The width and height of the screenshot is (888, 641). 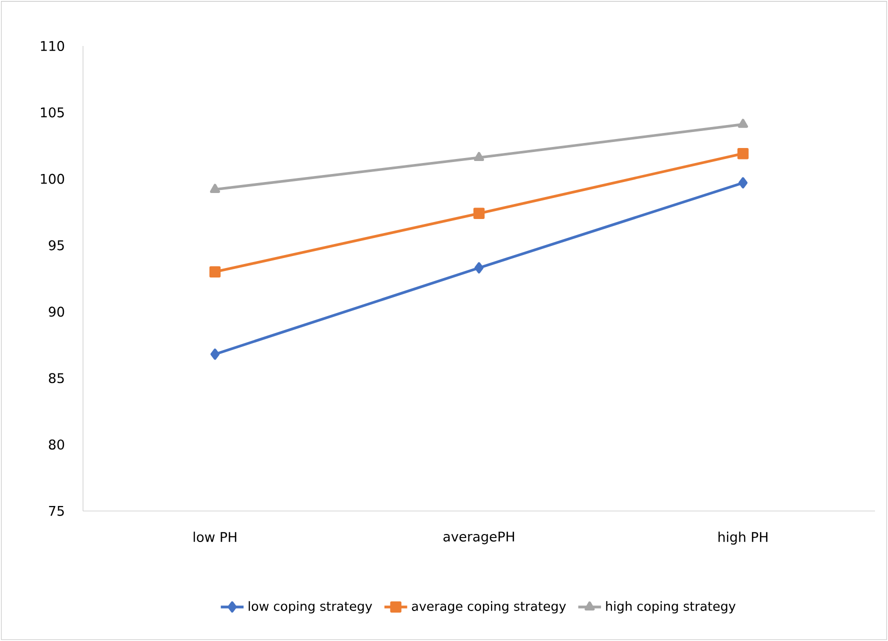 I want to click on legend-label: average coping strategy, so click(x=489, y=607).